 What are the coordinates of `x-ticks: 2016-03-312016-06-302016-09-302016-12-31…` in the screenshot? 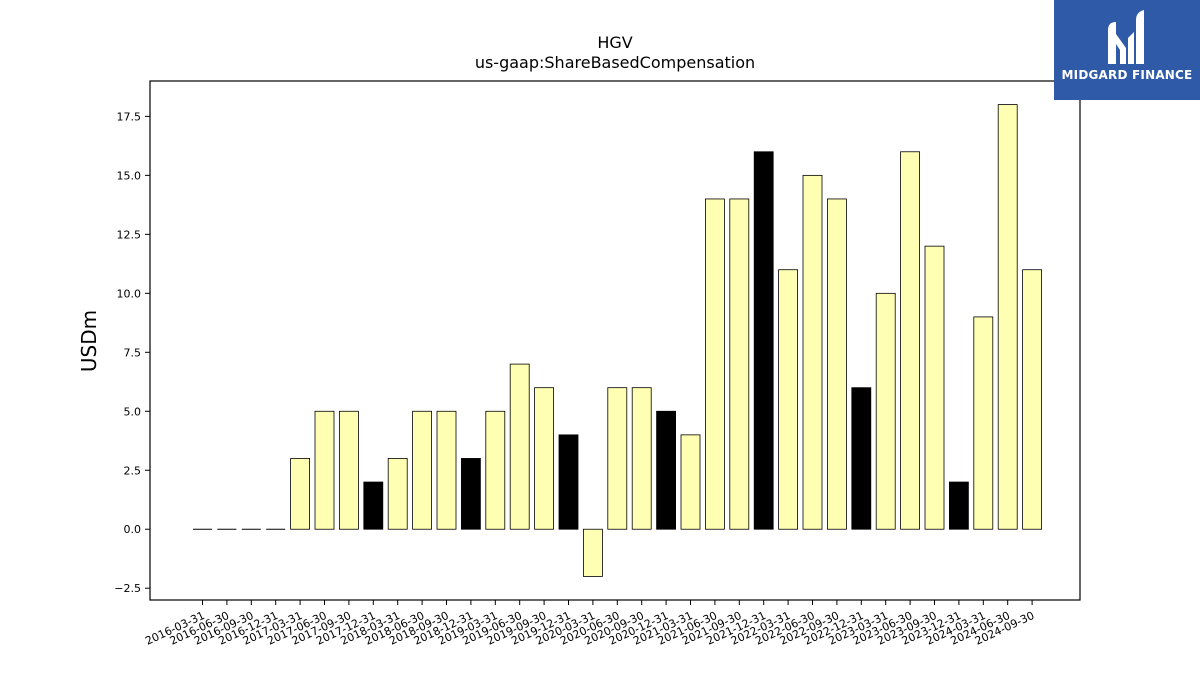 It's located at (589, 624).